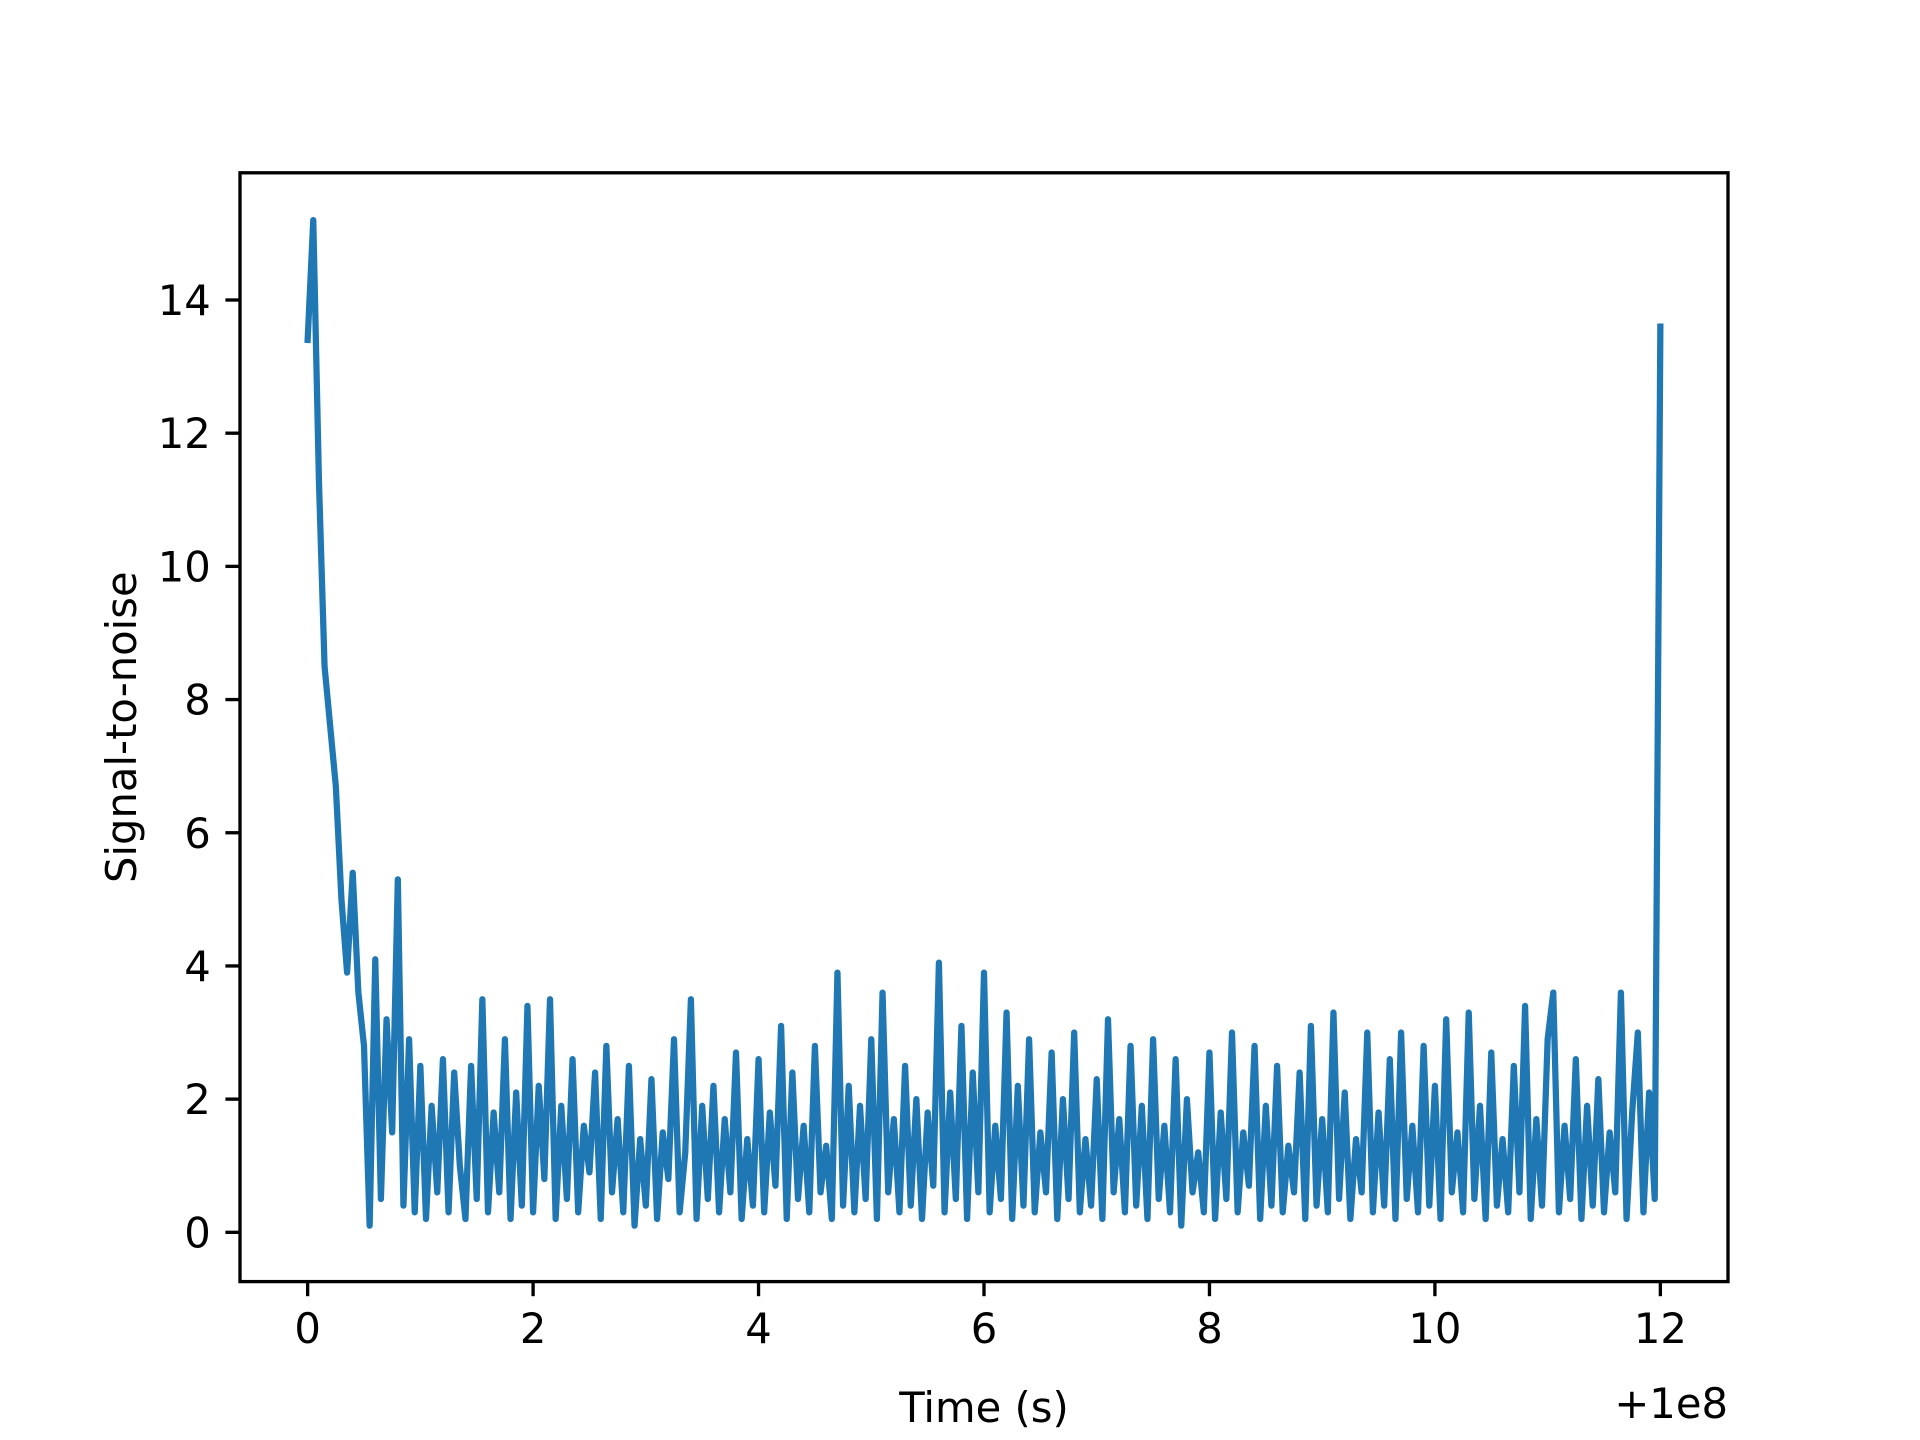 This screenshot has height=1440, width=1920. What do you see at coordinates (197, 700) in the screenshot?
I see `y-tick-label: 8` at bounding box center [197, 700].